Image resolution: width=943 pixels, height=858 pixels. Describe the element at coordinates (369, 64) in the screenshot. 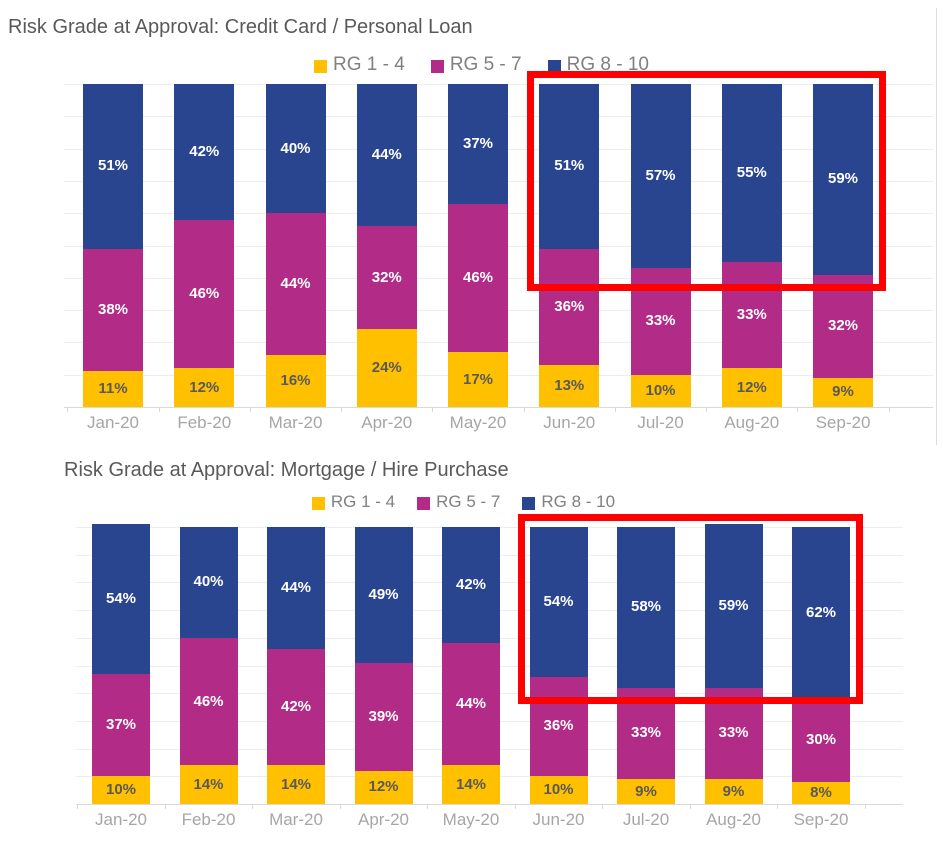

I see `chart1-legend-label-rg1-4: RG 1 - 4` at that location.